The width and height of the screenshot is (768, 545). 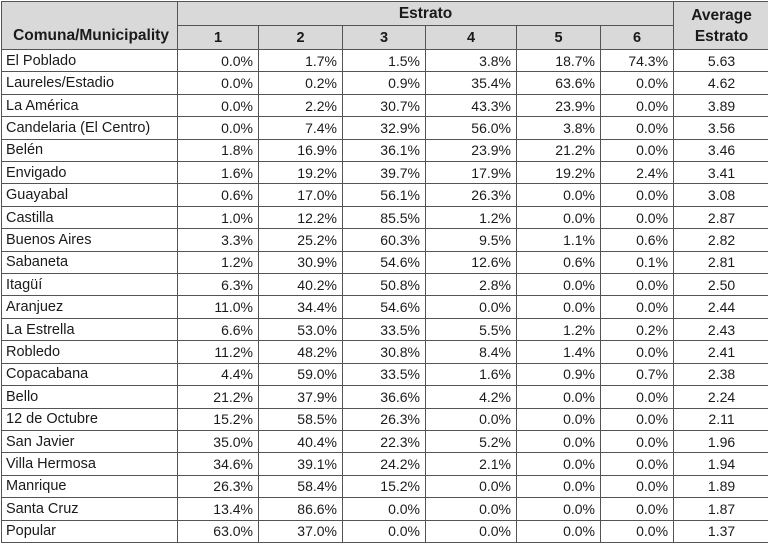 What do you see at coordinates (471, 128) in the screenshot?
I see `estrato-value-cell: 56.0%` at bounding box center [471, 128].